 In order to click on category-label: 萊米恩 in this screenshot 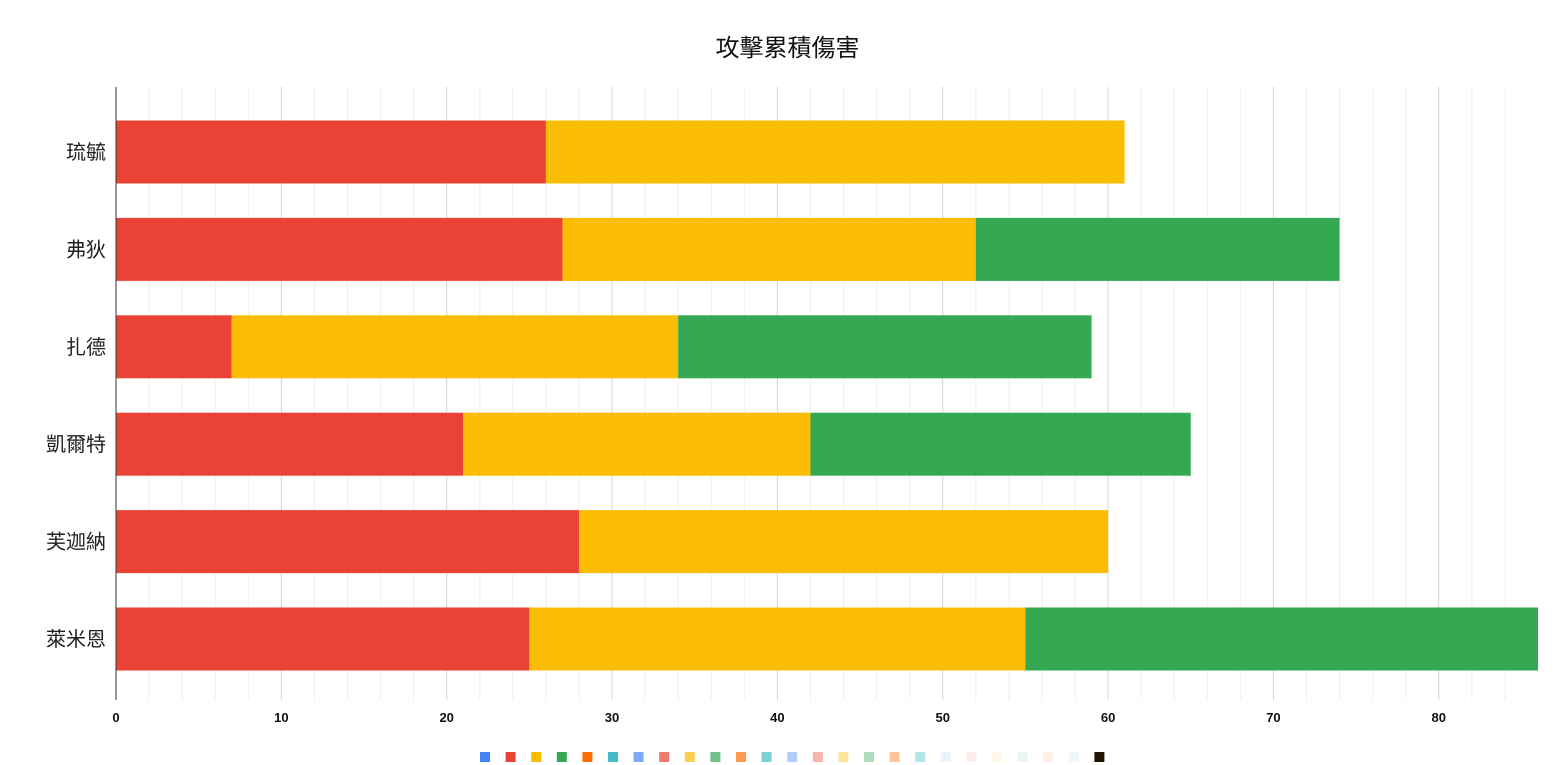, I will do `click(76, 639)`.